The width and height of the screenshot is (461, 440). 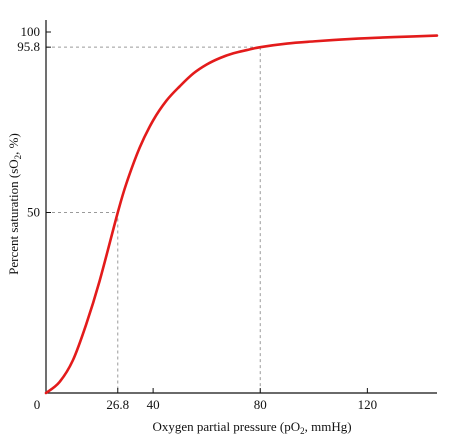 I want to click on x-tick-label-0: 0, so click(x=37, y=404).